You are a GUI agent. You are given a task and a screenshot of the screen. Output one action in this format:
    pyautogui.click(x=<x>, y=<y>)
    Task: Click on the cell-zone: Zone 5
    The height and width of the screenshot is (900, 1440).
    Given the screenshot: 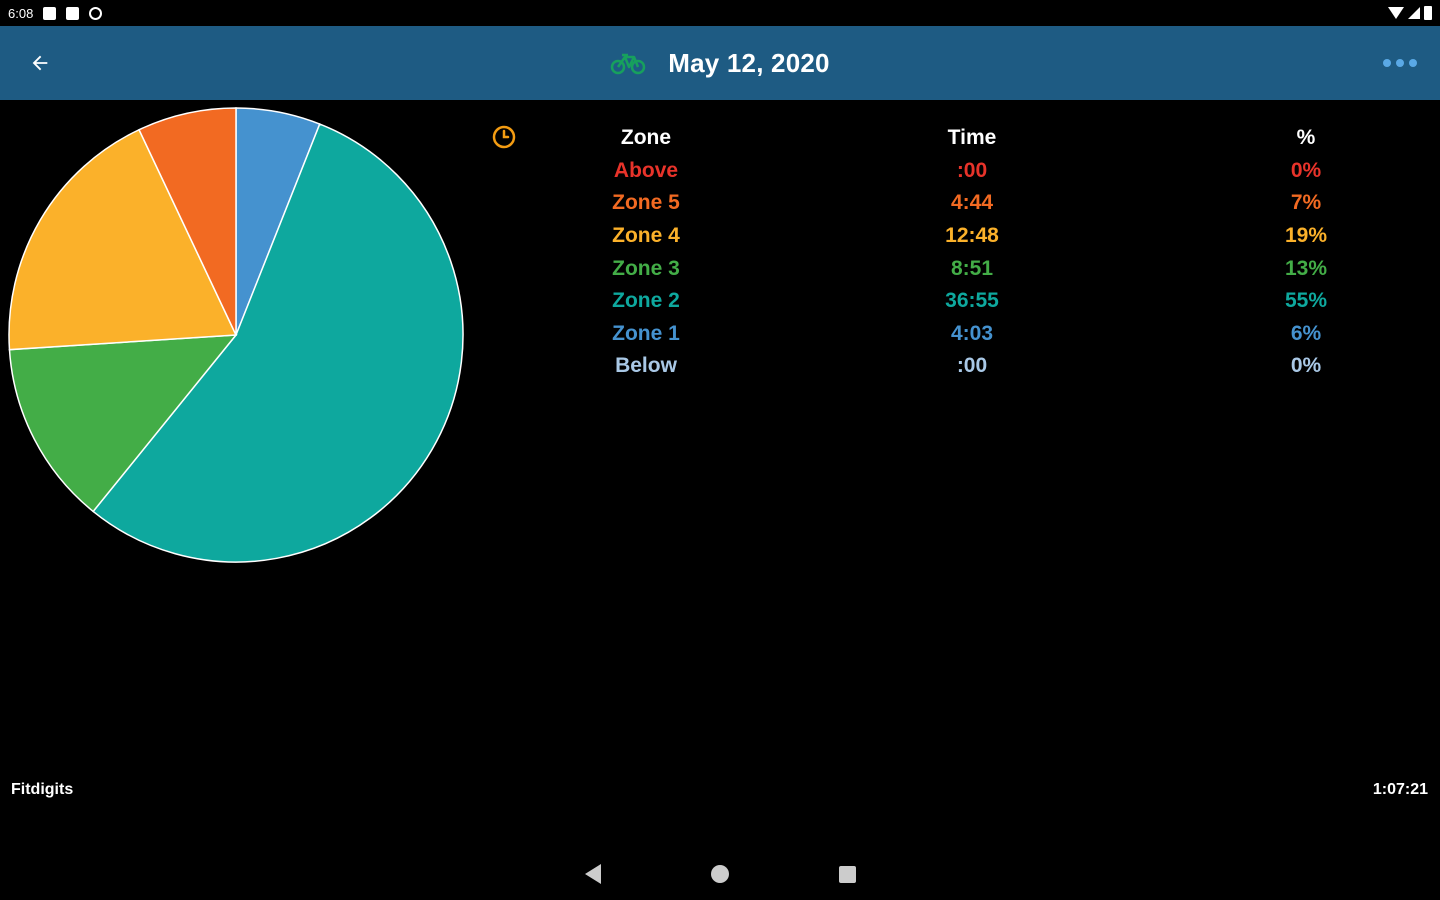 What is the action you would take?
    pyautogui.click(x=646, y=203)
    